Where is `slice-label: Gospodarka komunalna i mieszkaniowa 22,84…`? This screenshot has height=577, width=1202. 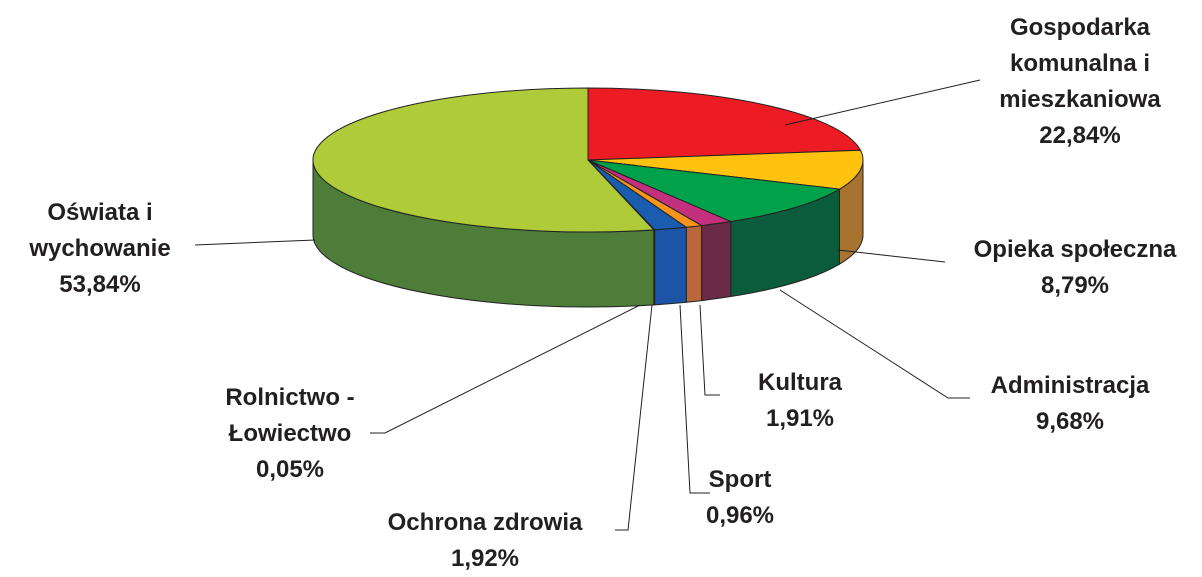 slice-label: Gospodarka komunalna i mieszkaniowa 22,84… is located at coordinates (1080, 82).